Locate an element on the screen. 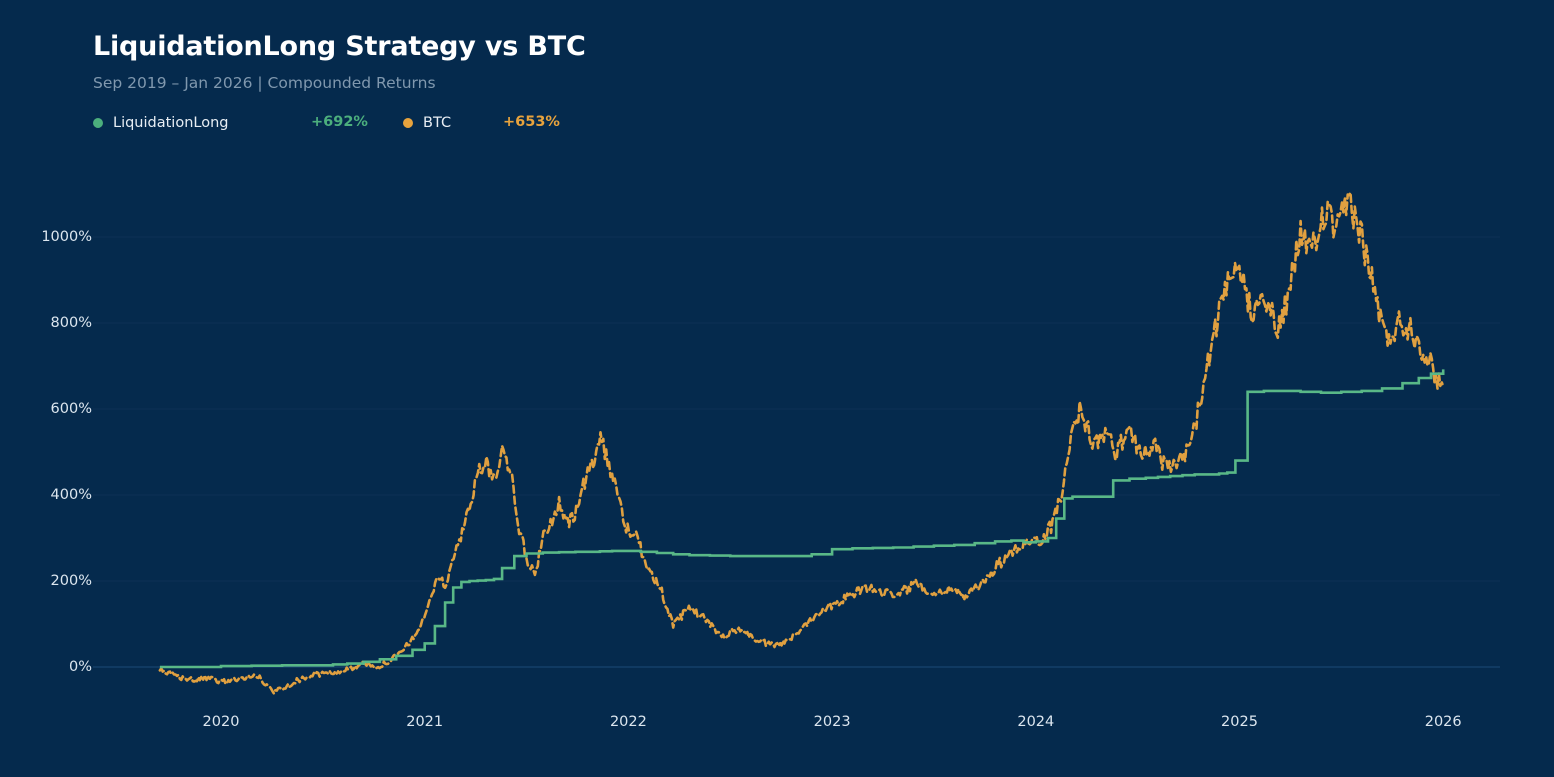 Image resolution: width=1554 pixels, height=777 pixels. y-axis-tick-label: 0% is located at coordinates (80, 667).